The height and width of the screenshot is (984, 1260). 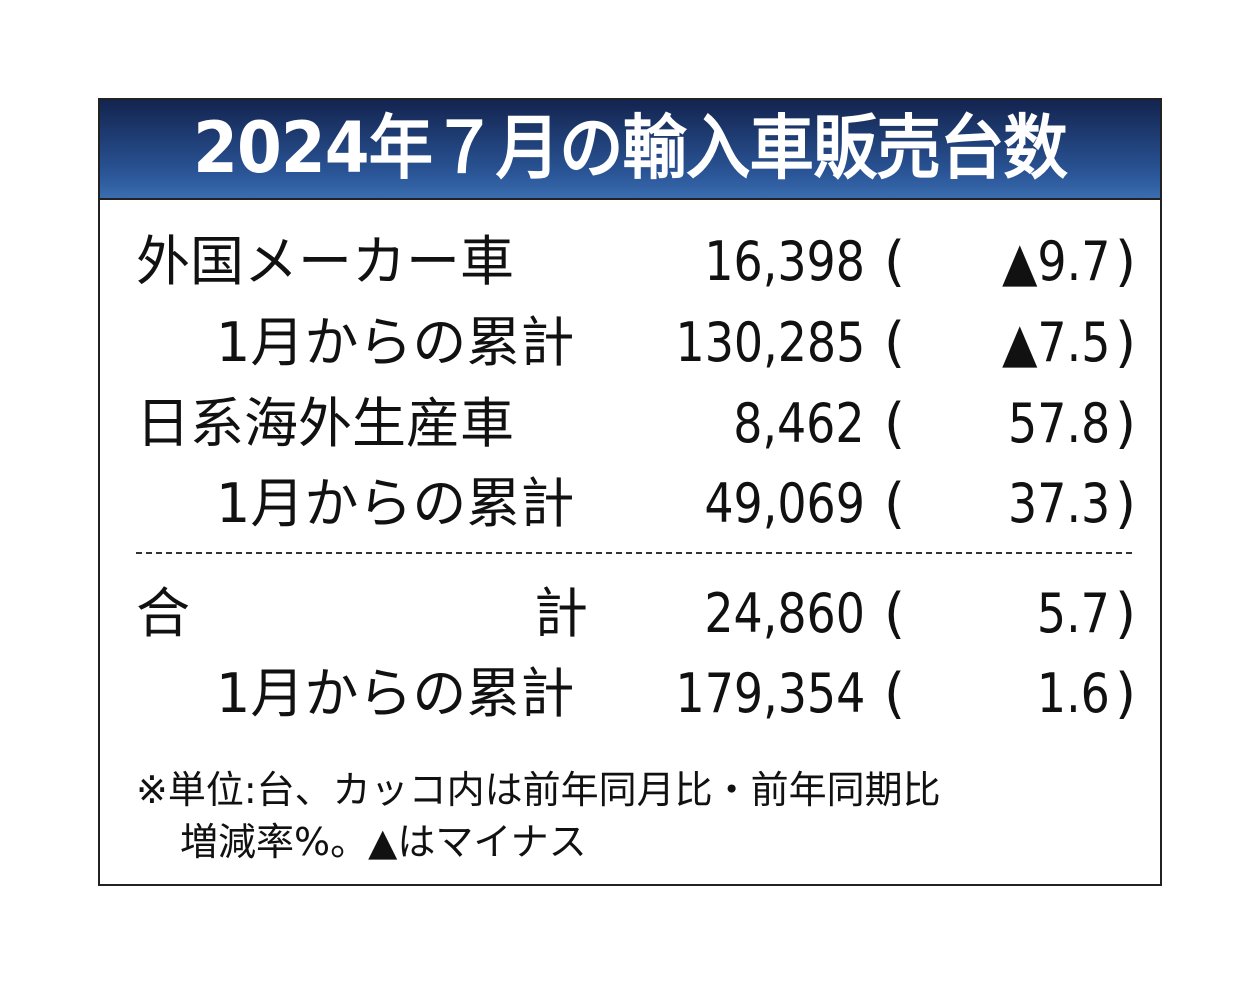 I want to click on row-label: 合 計, so click(x=362, y=614).